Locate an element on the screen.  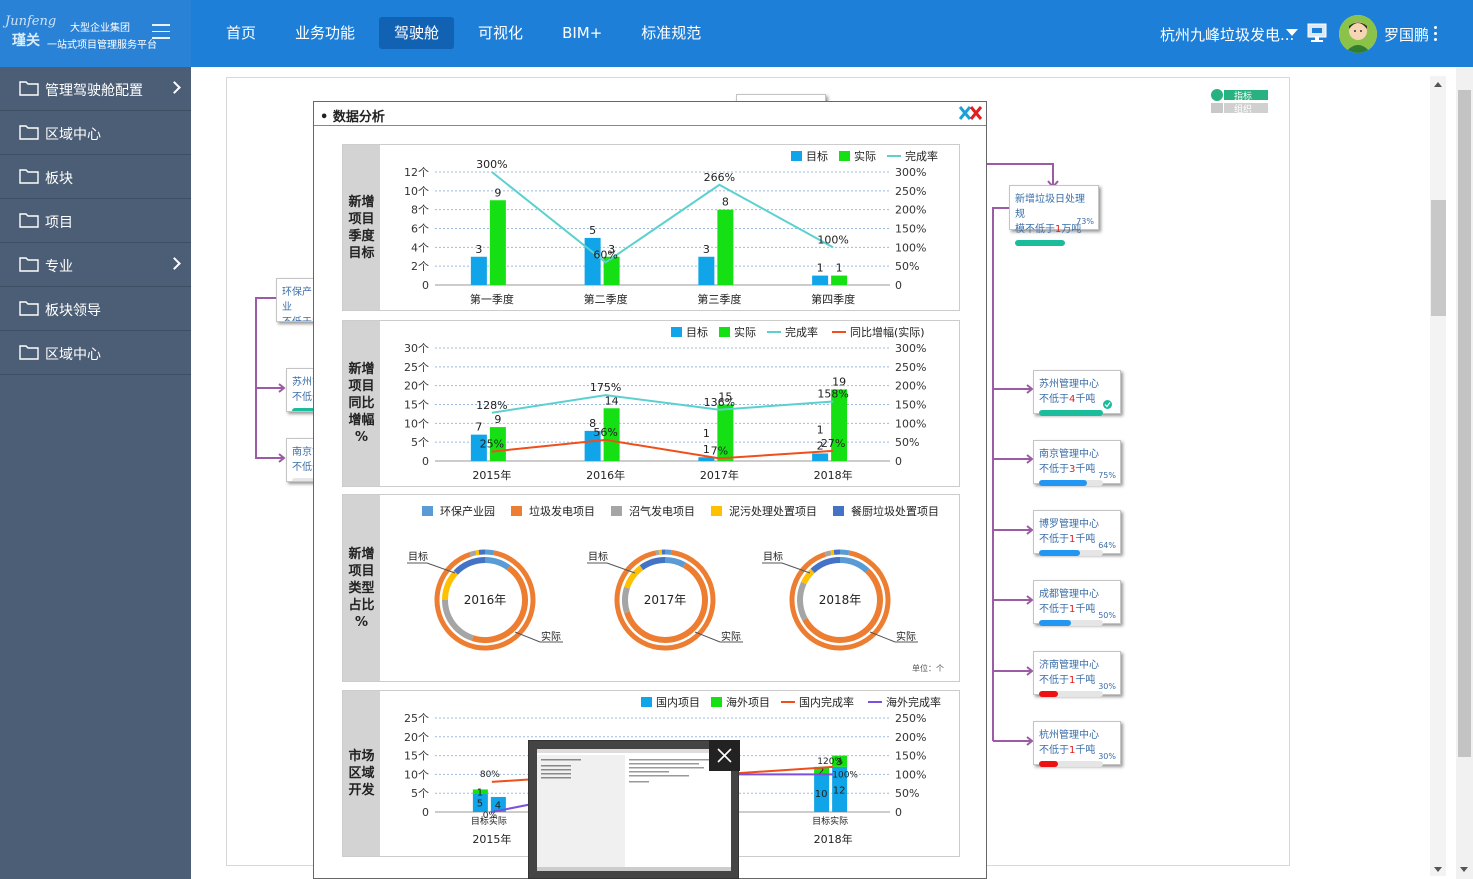
sidebar-item: 项目 is located at coordinates (95, 221).